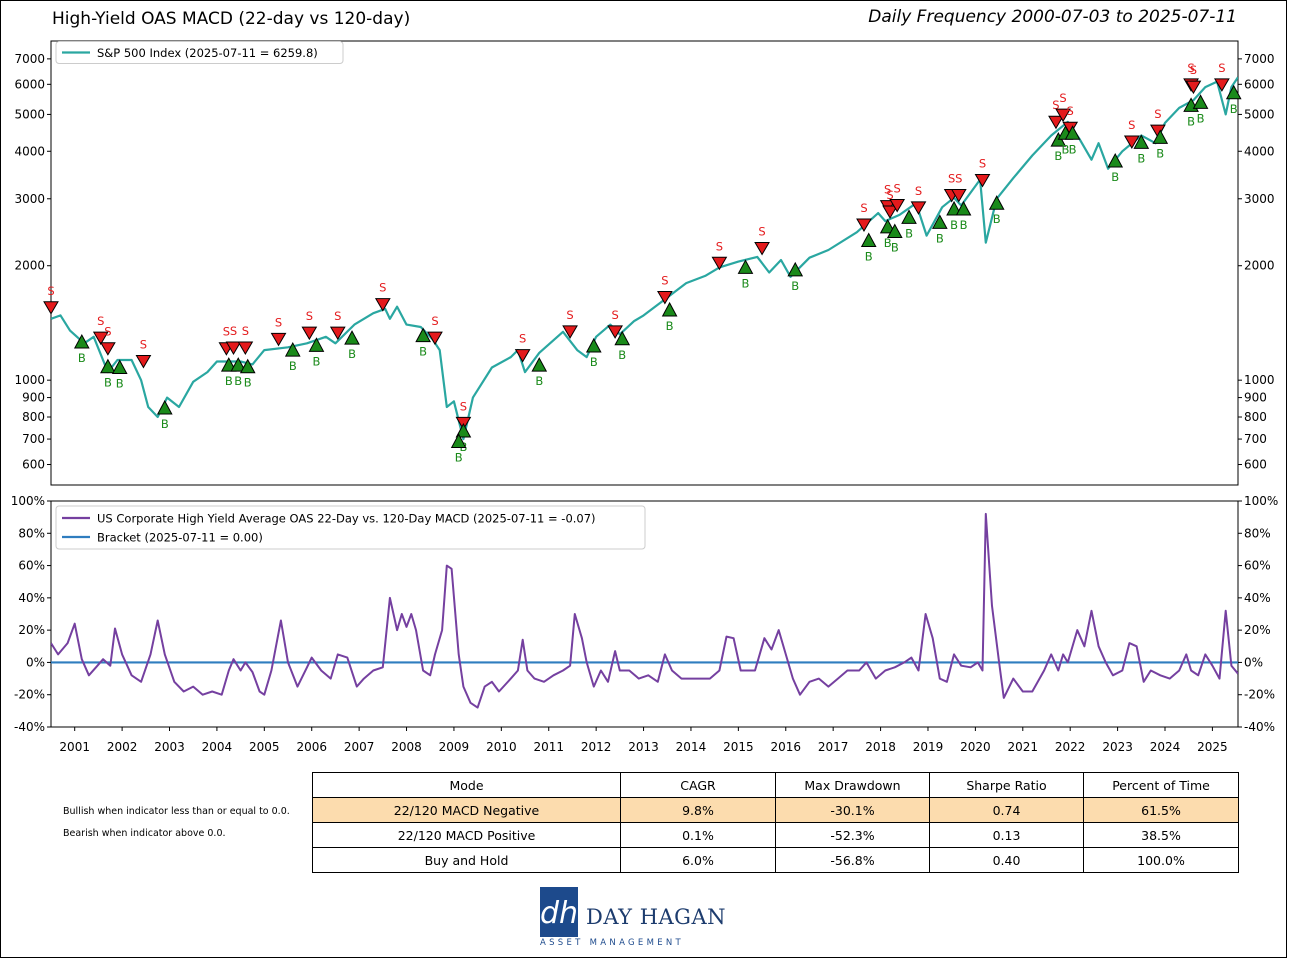 The image size is (1289, 960). What do you see at coordinates (29, 59) in the screenshot?
I see `y-tick-label: 7000` at bounding box center [29, 59].